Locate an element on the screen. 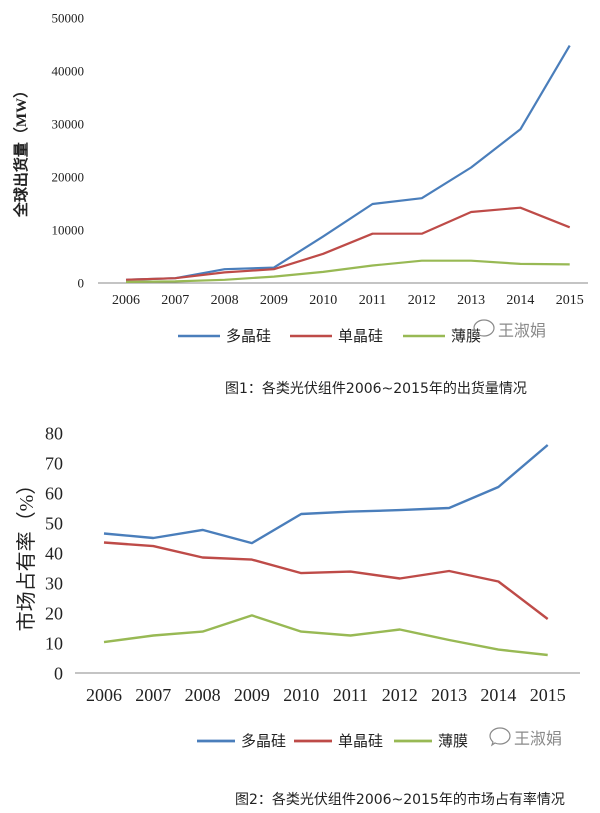  chart-2-x-tick-labels: 2006 2007 2008 2009 2010 2011 2012 2013 2014 2015 is located at coordinates (326, 695).